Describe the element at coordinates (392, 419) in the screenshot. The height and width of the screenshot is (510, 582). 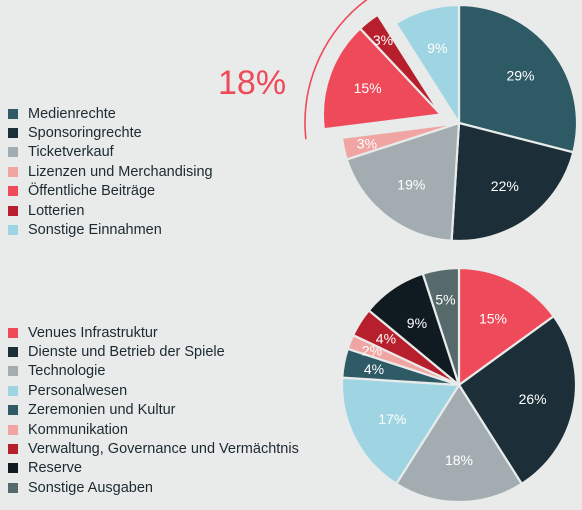
I see `slice-label-personalwesen: 17%` at that location.